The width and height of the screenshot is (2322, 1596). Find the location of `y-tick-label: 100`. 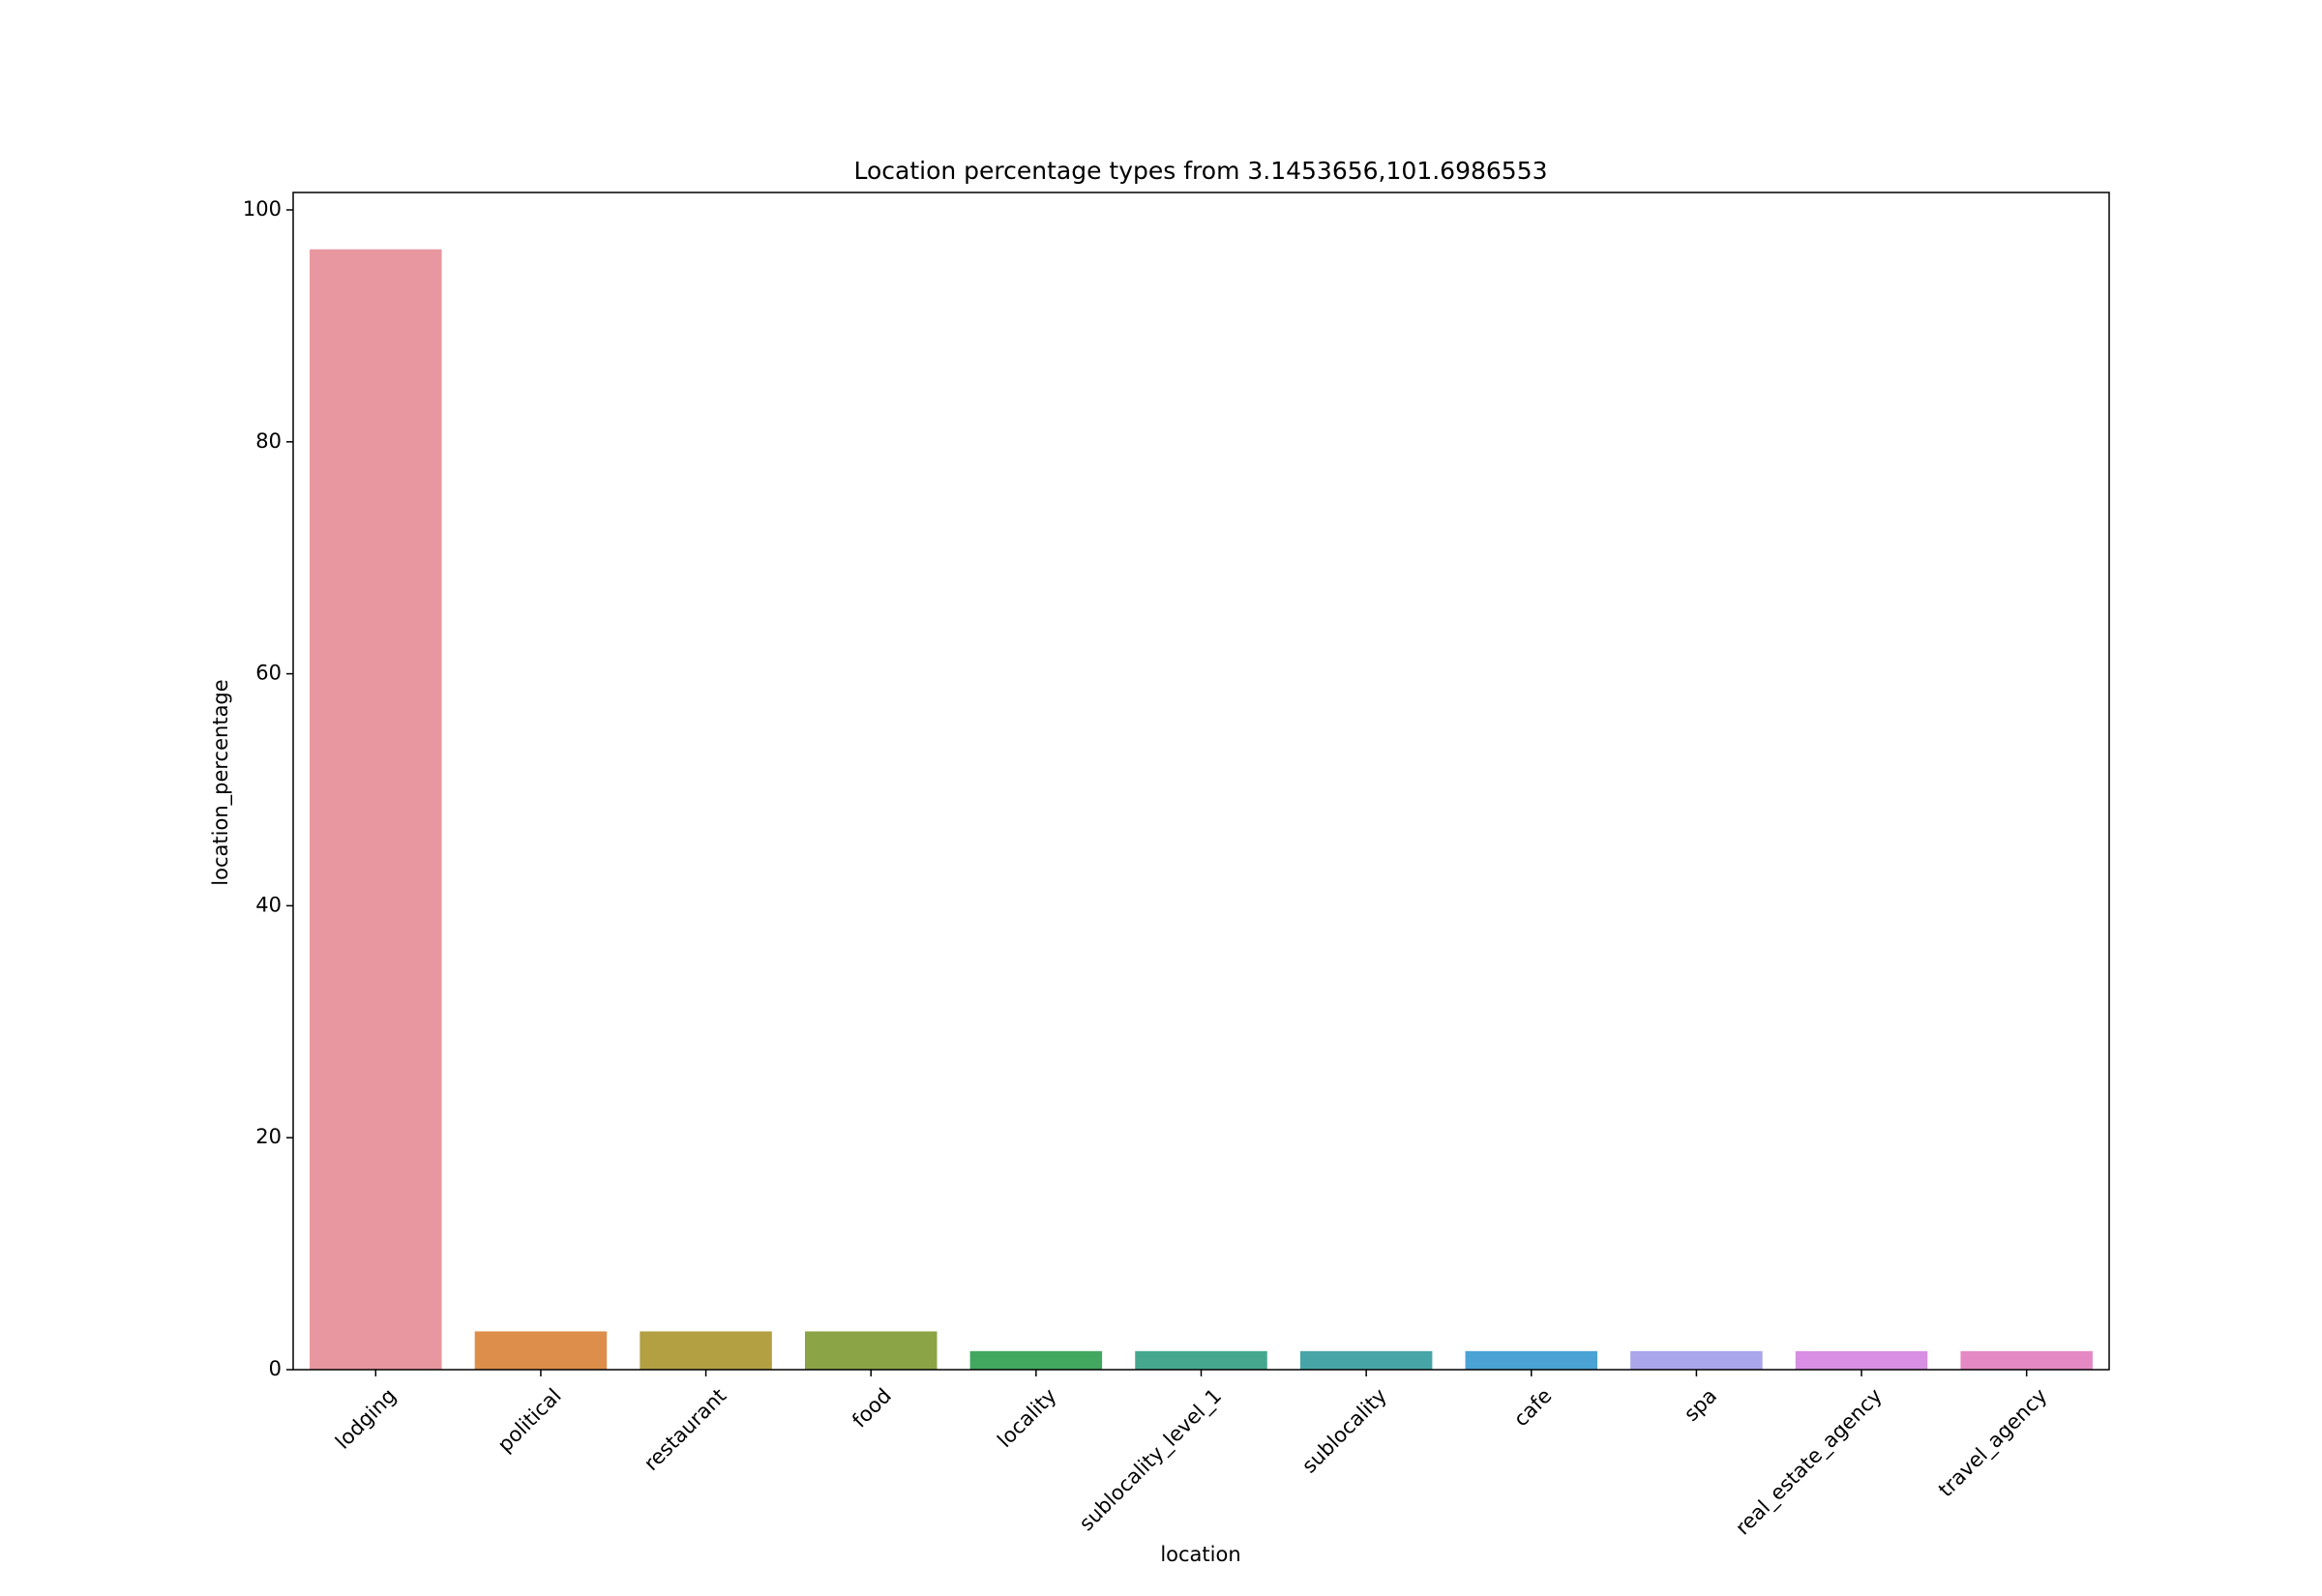

y-tick-label: 100 is located at coordinates (262, 209).